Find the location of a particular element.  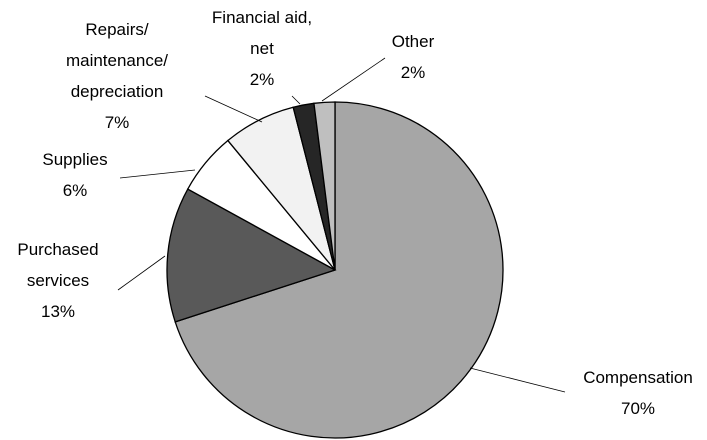

category-name: Compensation is located at coordinates (638, 377).